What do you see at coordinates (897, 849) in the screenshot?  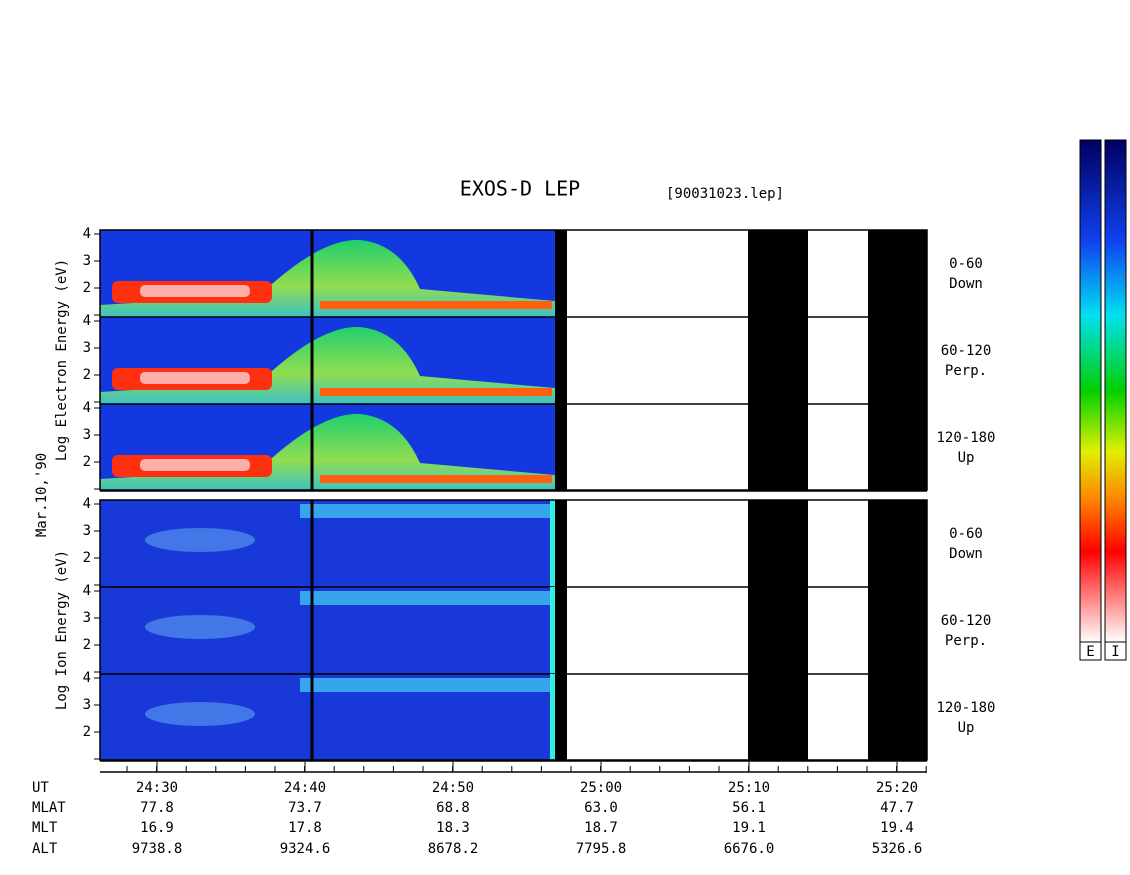 I see `cell: 5326.6` at bounding box center [897, 849].